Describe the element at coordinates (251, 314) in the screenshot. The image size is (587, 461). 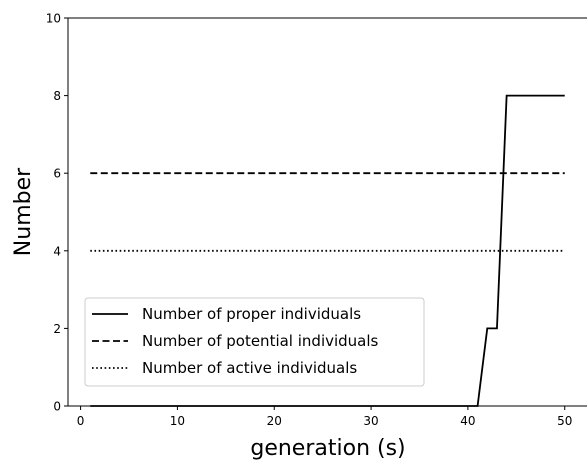
I see `legend-label-1: Number of proper individuals` at that location.